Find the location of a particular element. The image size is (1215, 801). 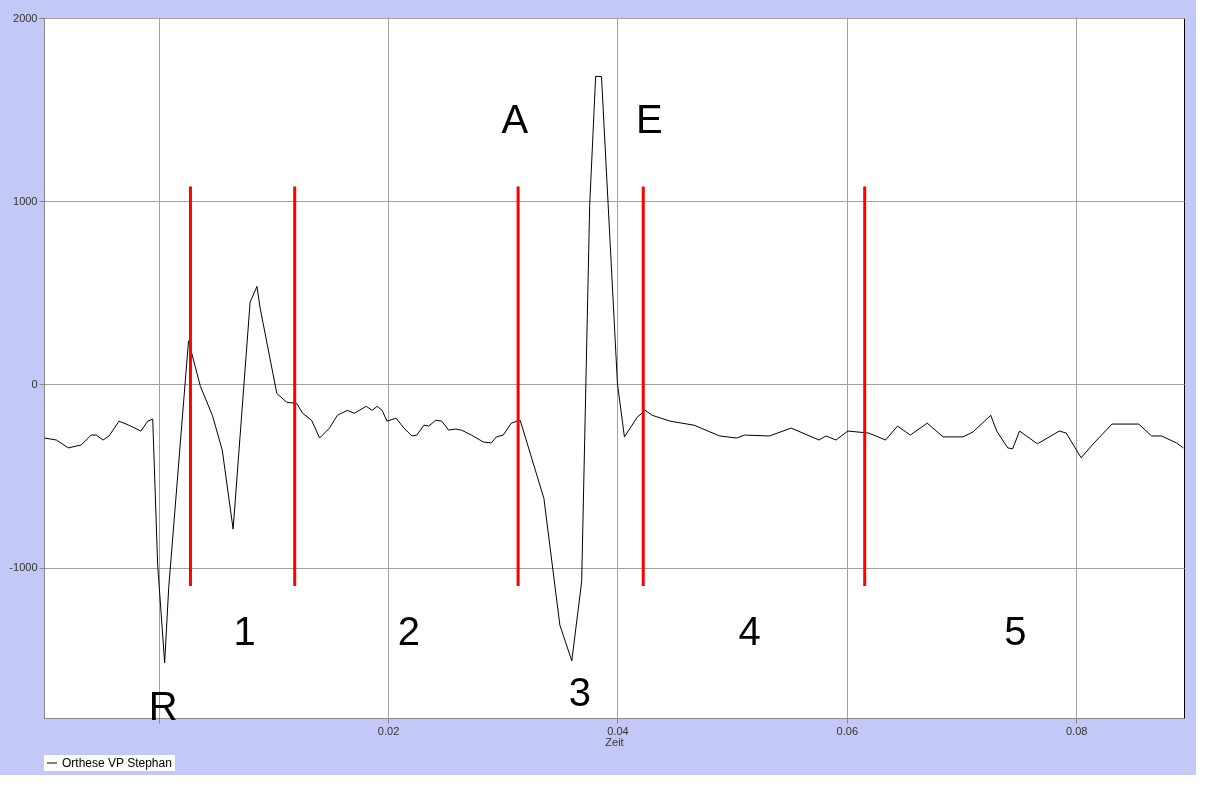

x-tick-label: 0.02 is located at coordinates (388, 730).